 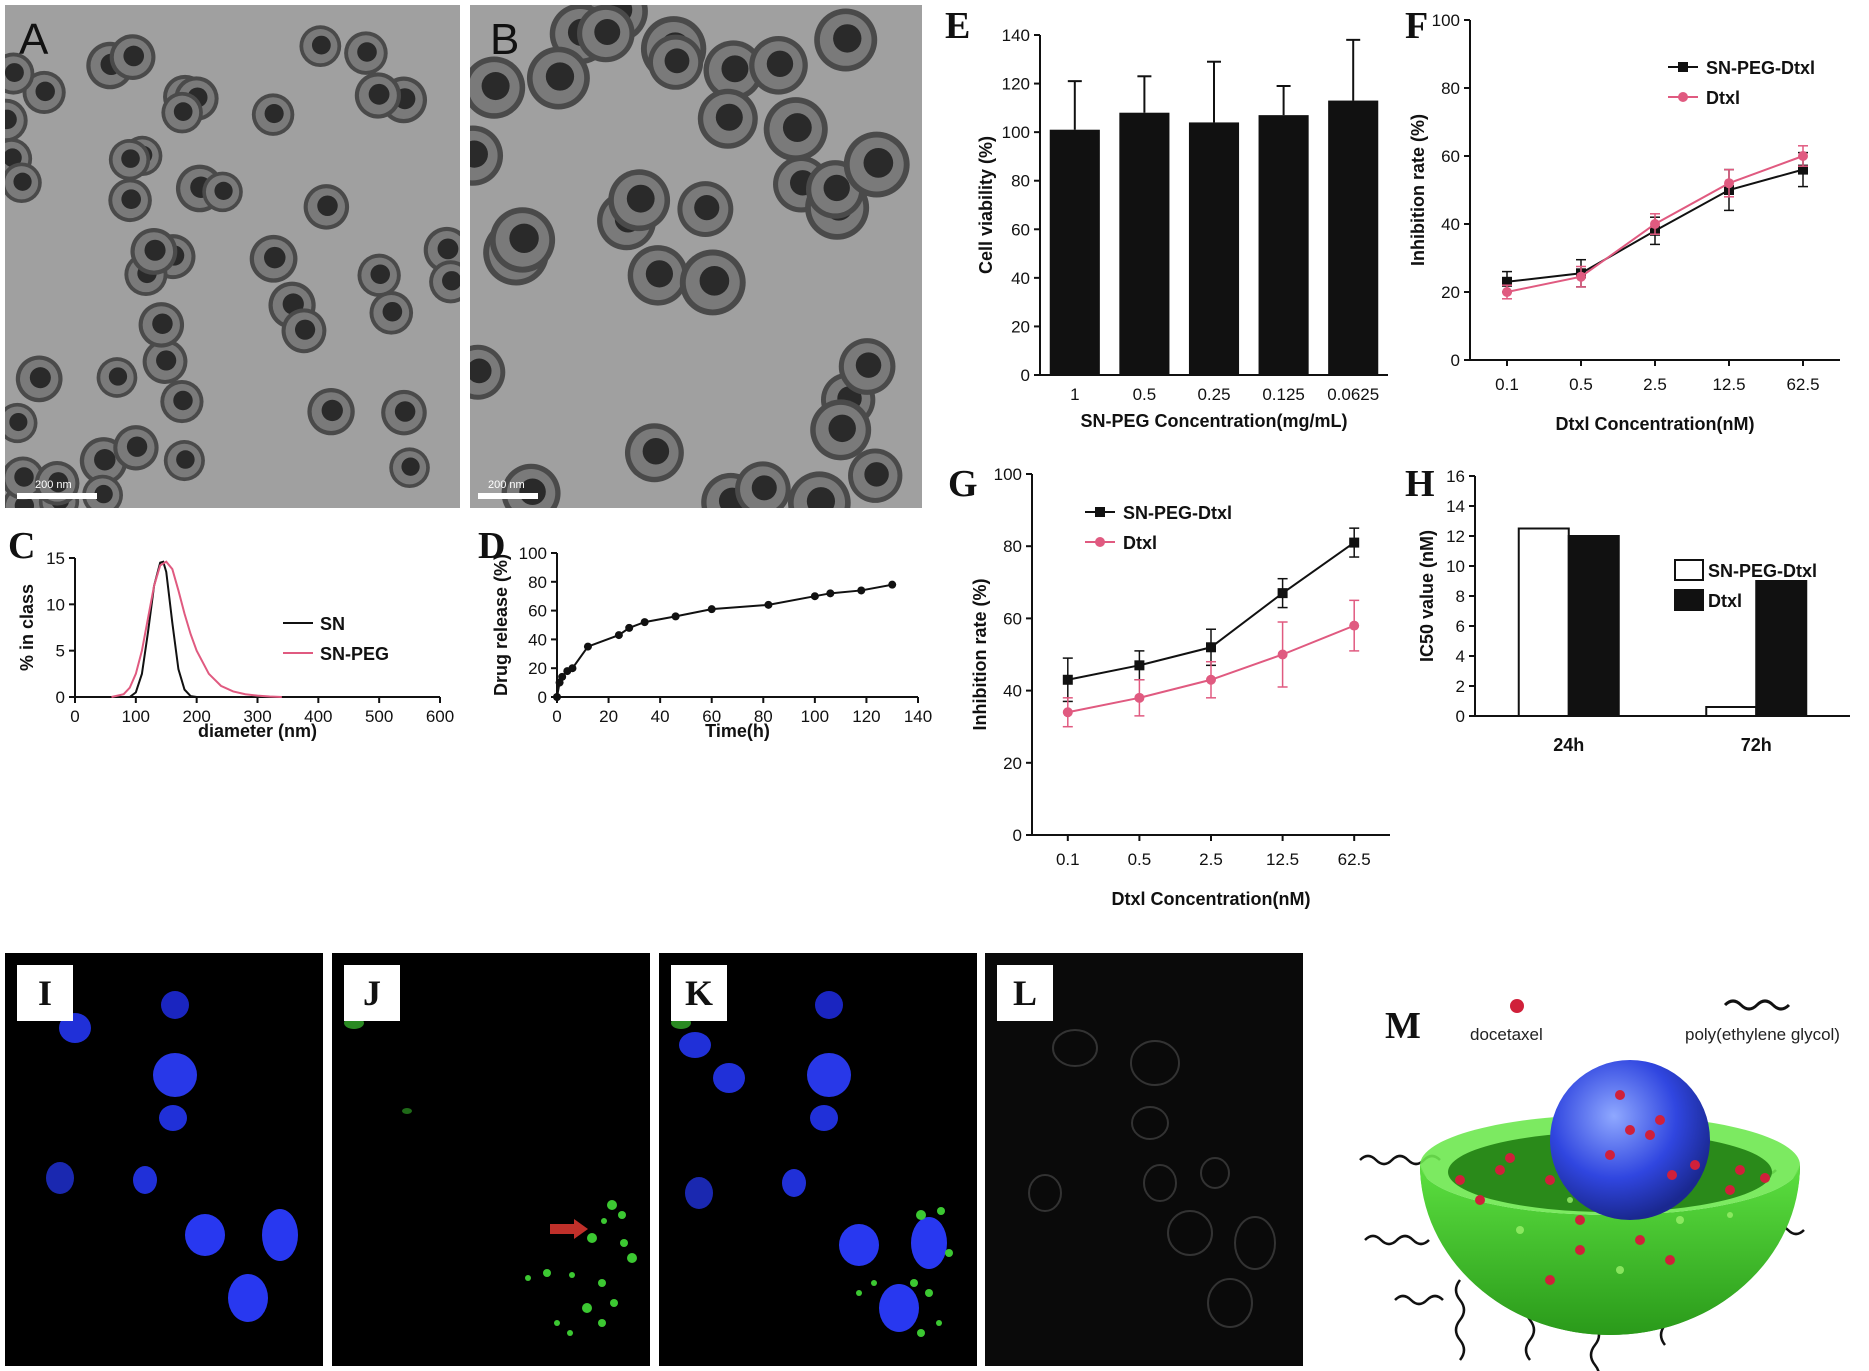 What do you see at coordinates (1152, 1178) in the screenshot?
I see `cell-outlines-l` at bounding box center [1152, 1178].